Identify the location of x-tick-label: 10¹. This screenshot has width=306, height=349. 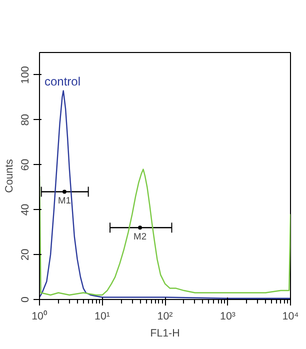
(102, 316).